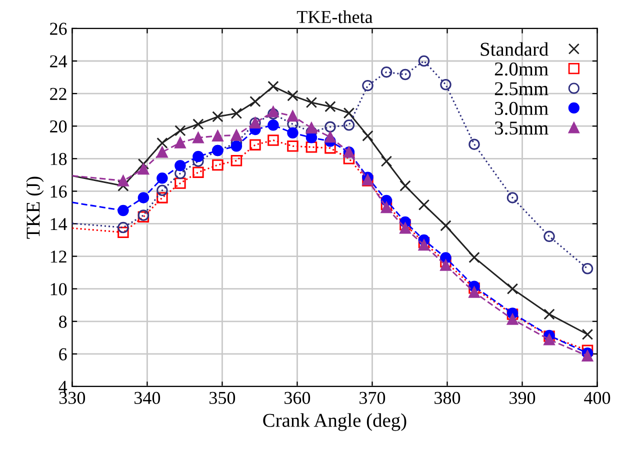  Describe the element at coordinates (58, 289) in the screenshot. I see `y-tick-label: 10` at that location.